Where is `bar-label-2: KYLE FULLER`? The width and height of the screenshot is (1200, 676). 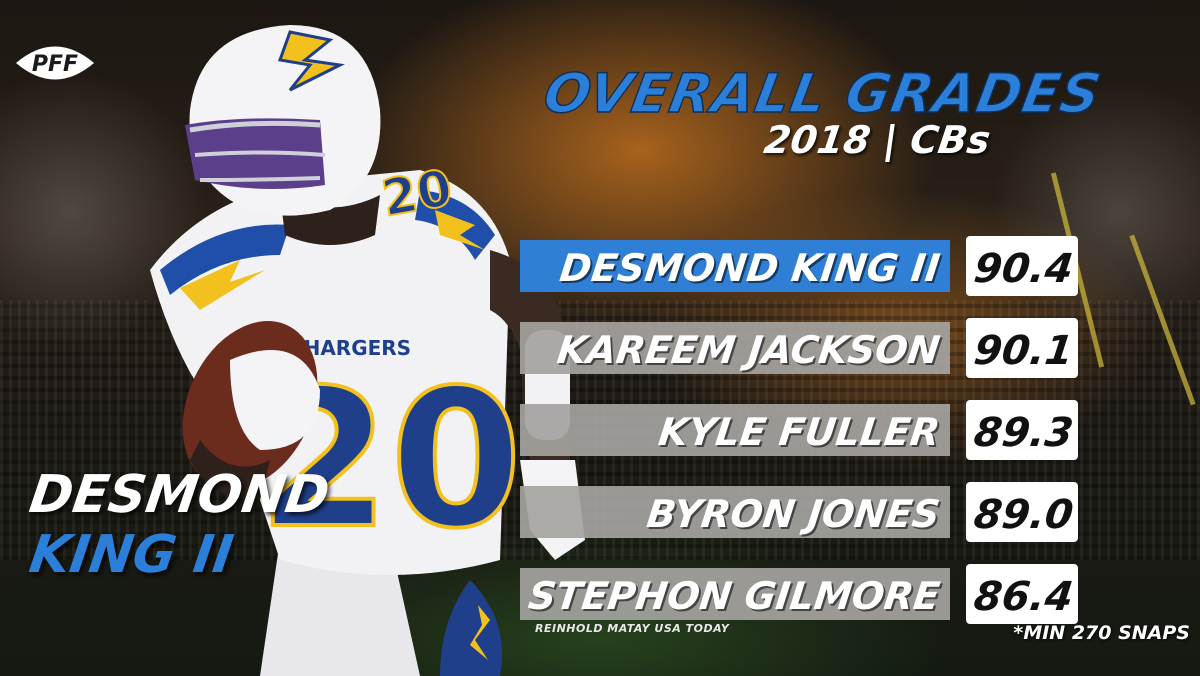 bar-label-2: KYLE FULLER is located at coordinates (799, 432).